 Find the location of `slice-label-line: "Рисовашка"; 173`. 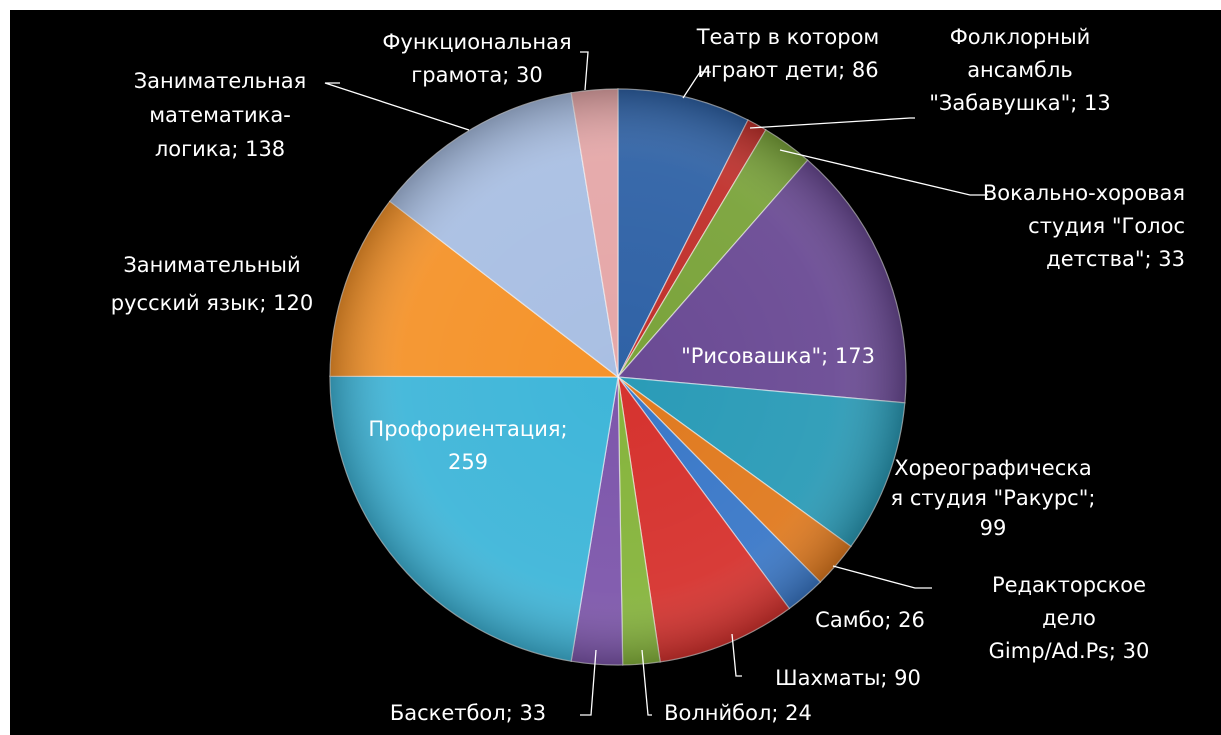

slice-label-line: "Рисовашка"; 173 is located at coordinates (778, 356).